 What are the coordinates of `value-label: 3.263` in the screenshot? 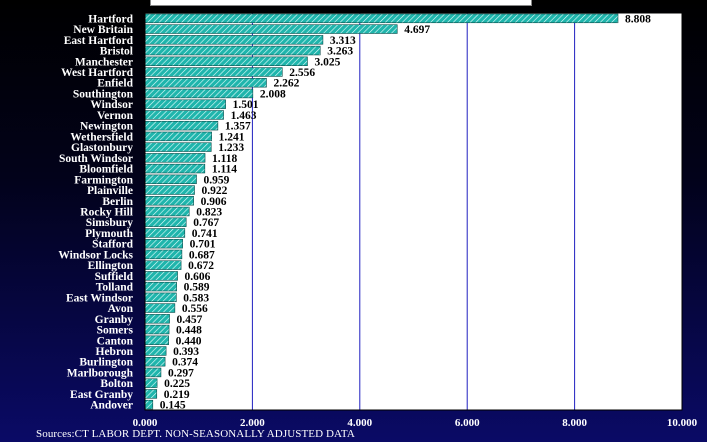 It's located at (340, 52).